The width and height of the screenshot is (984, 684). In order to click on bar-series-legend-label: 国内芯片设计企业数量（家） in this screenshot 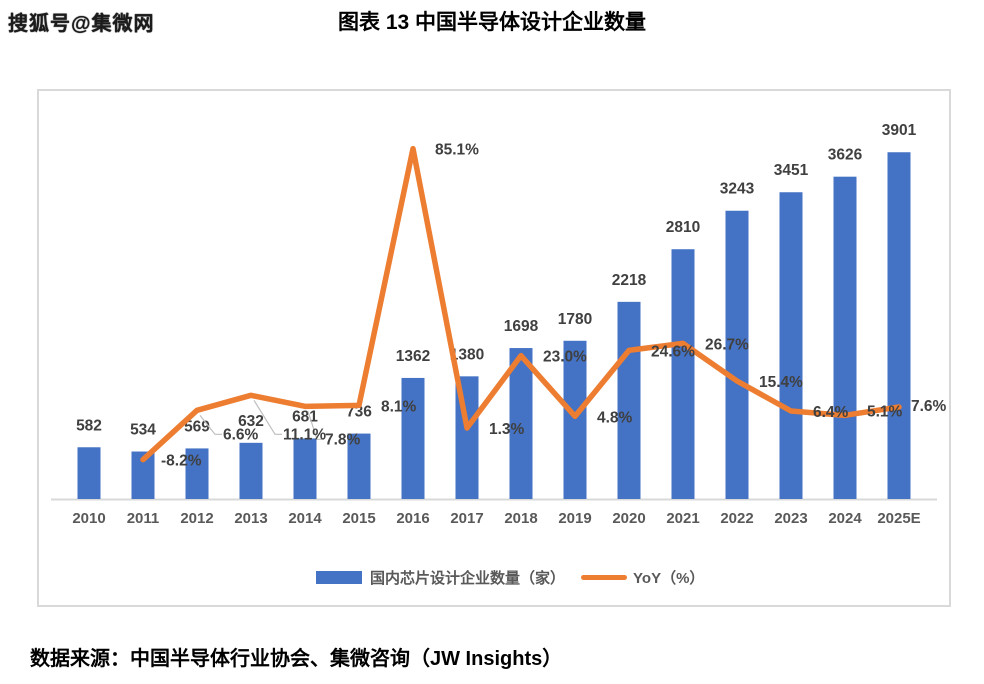, I will do `click(468, 578)`.